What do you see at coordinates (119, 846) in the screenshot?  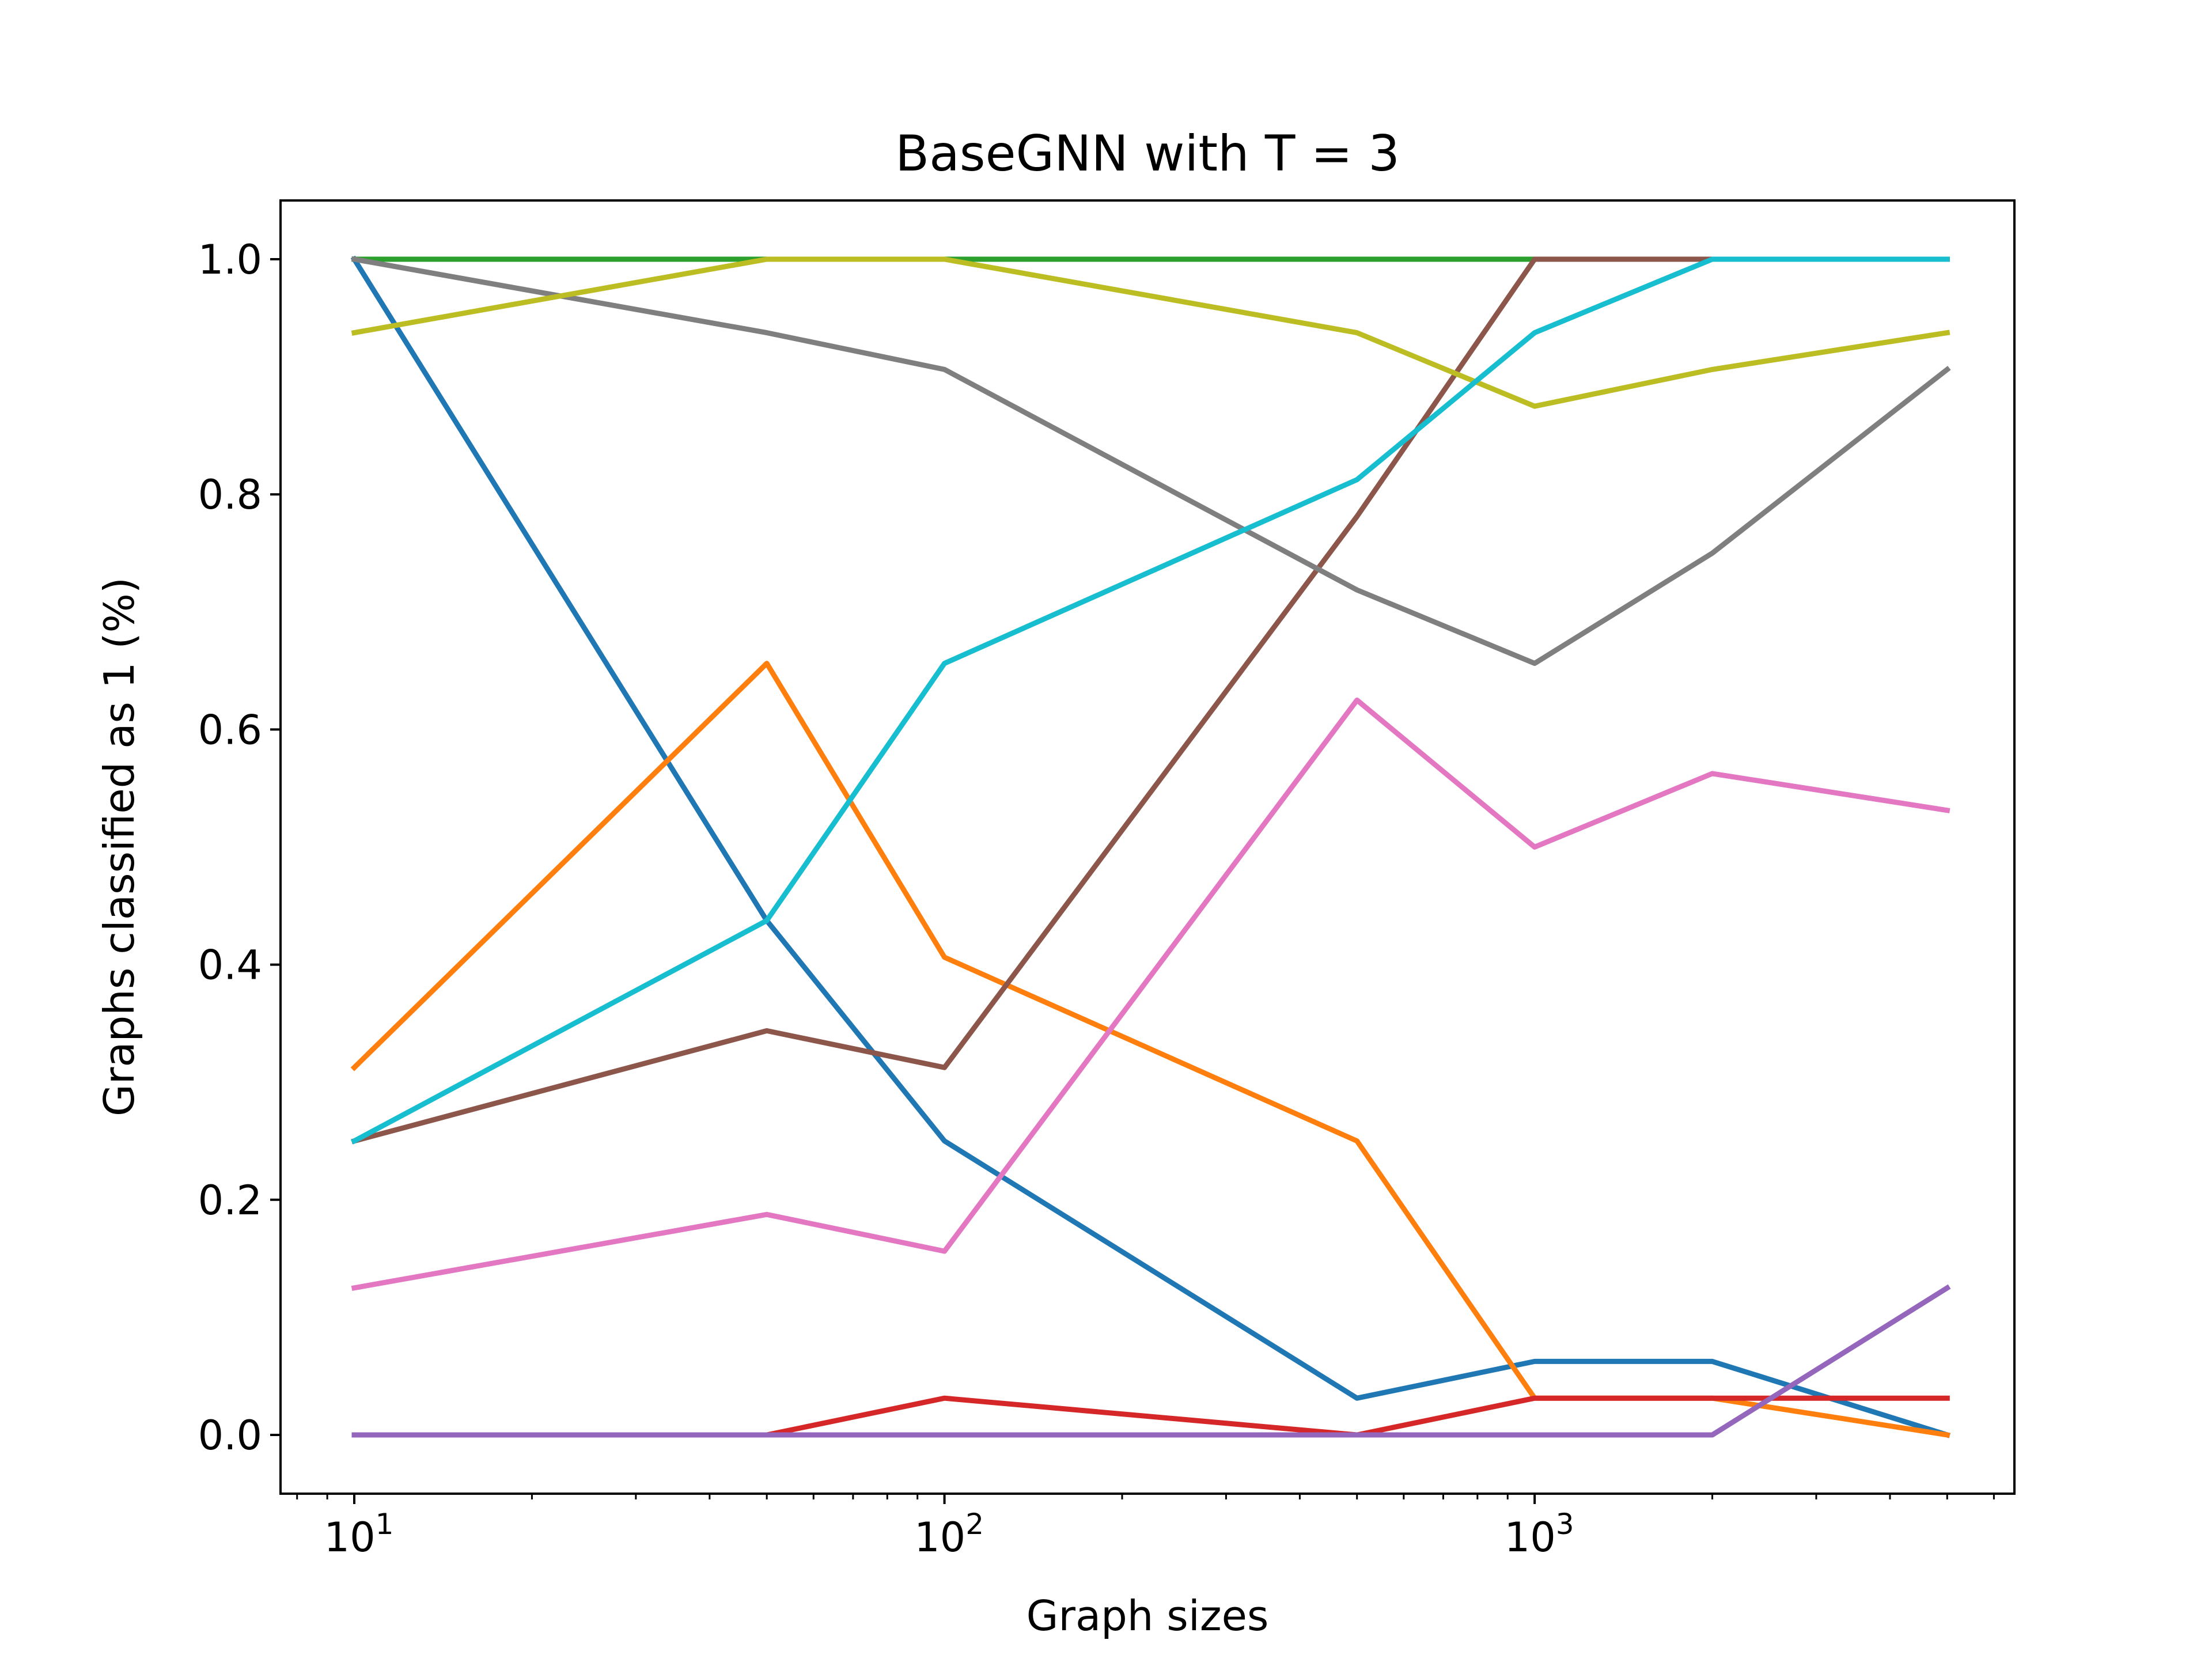 I see `y-axis-label: Graphs classified as 1 (%)` at bounding box center [119, 846].